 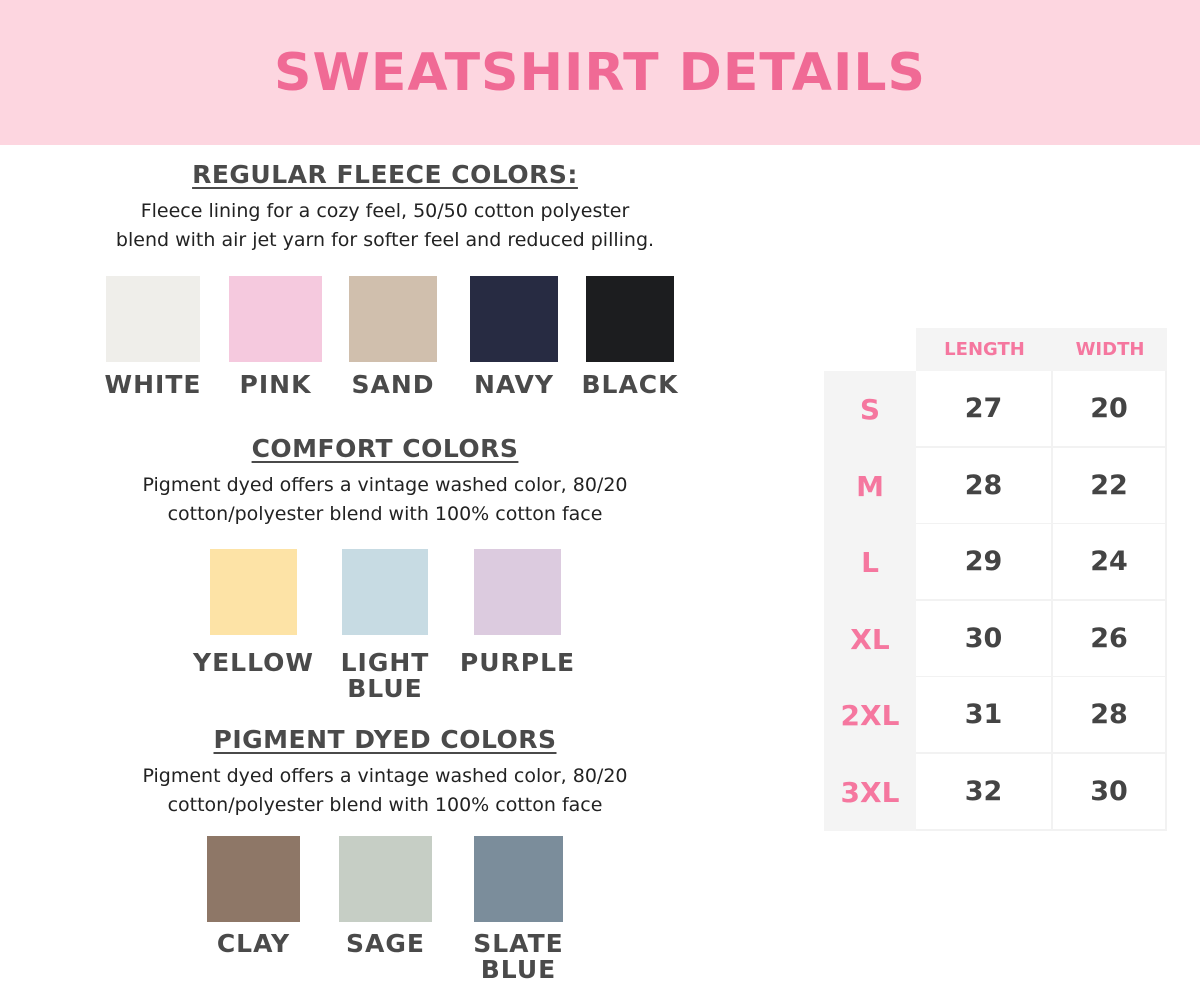 I want to click on width-value: 30, so click(x=1110, y=792).